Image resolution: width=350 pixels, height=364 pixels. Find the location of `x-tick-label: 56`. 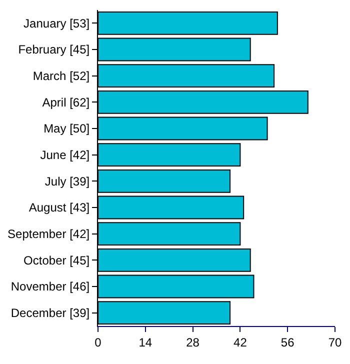

x-tick-label: 56 is located at coordinates (287, 342).